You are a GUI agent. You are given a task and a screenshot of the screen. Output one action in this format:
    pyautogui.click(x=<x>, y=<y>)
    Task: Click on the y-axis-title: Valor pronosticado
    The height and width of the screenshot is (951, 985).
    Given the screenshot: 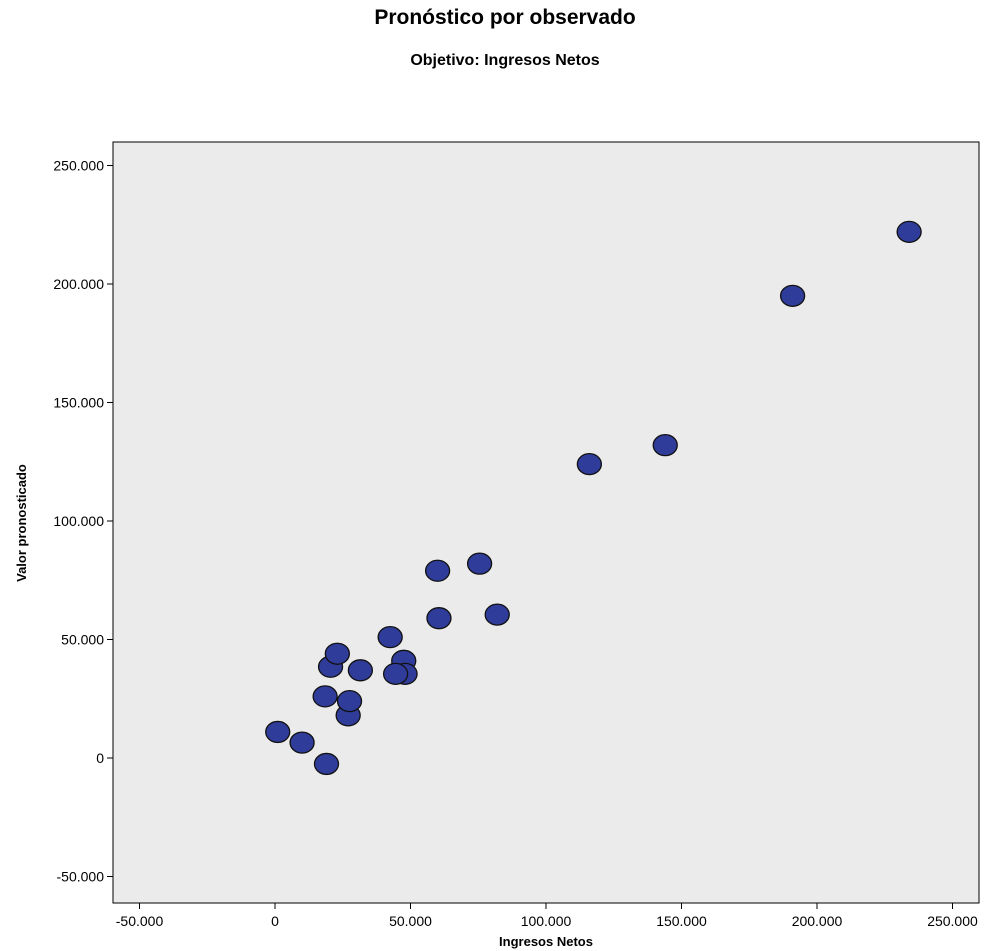 What is the action you would take?
    pyautogui.click(x=21, y=523)
    